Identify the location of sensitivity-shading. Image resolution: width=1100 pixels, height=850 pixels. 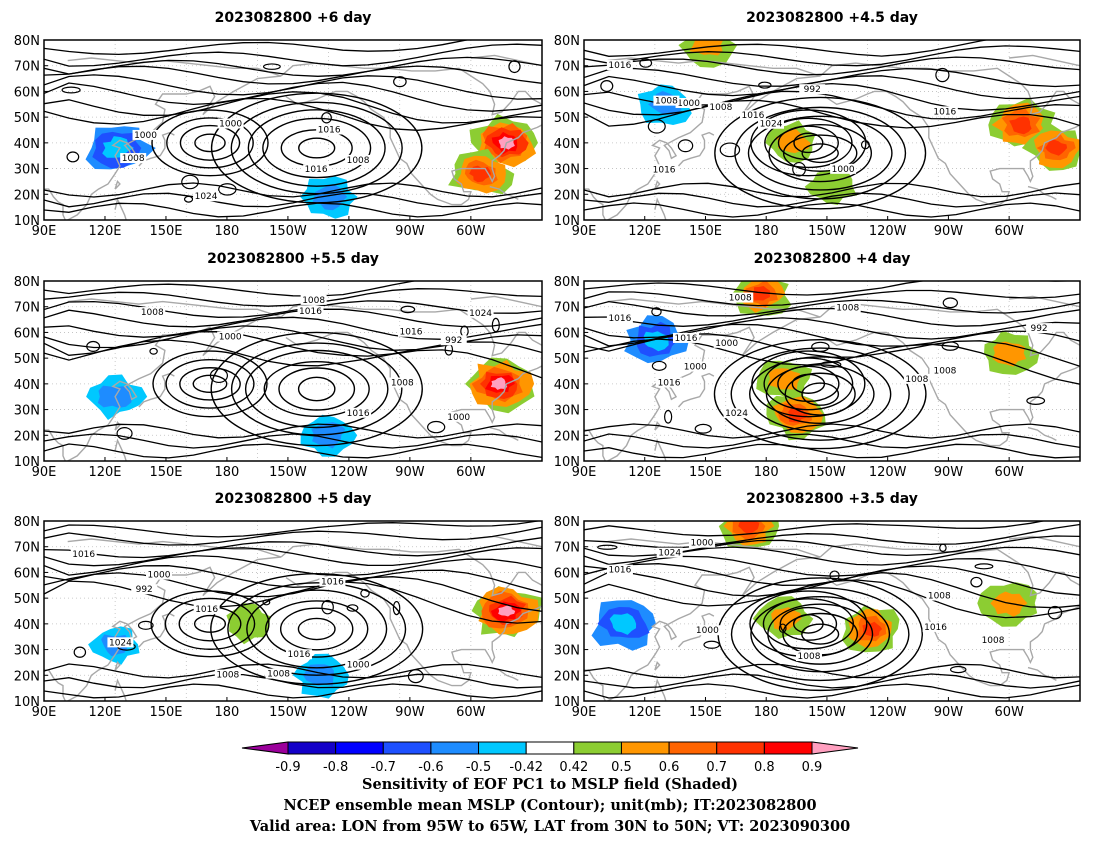
(328, 435).